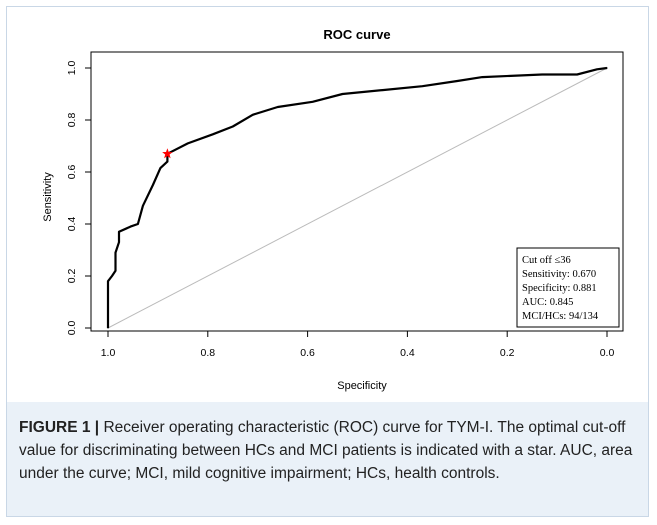 The image size is (657, 525). Describe the element at coordinates (72, 68) in the screenshot. I see `y-tick-label: 1.0` at that location.